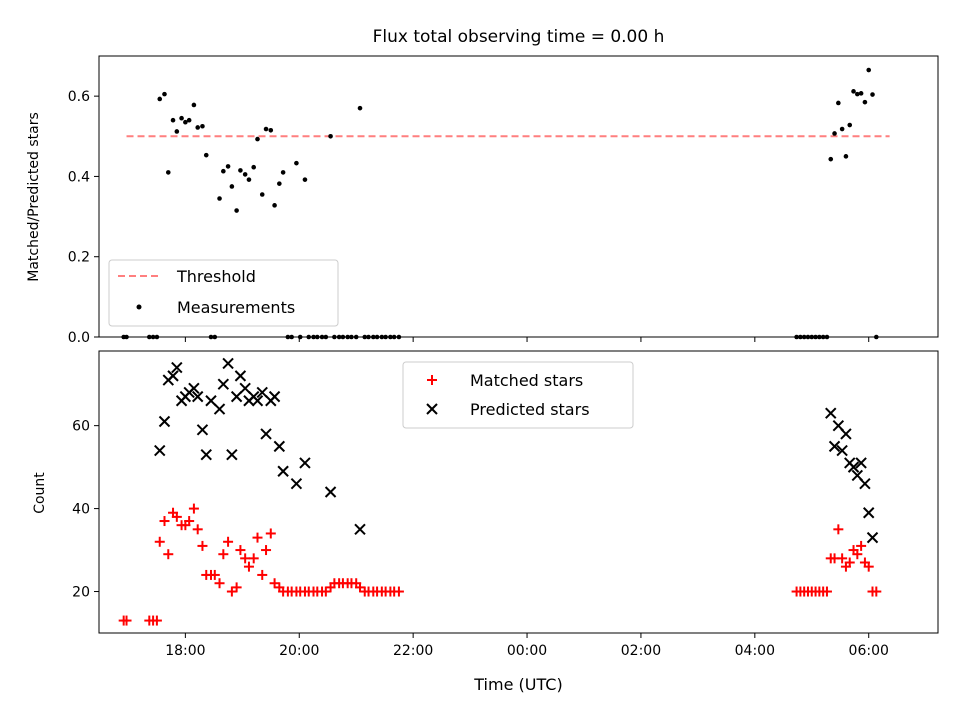  I want to click on y-tick-label: 0.6, so click(79, 97).